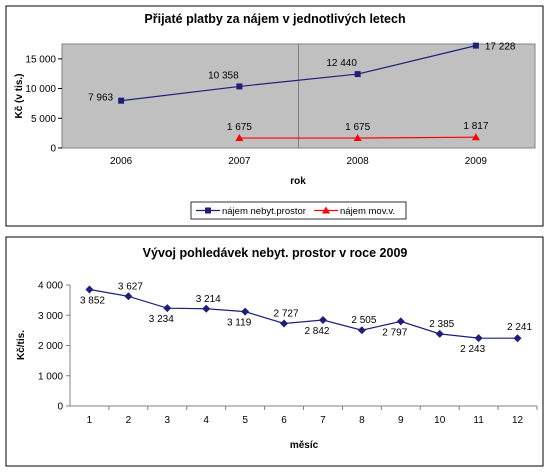 The height and width of the screenshot is (473, 550). Describe the element at coordinates (441, 324) in the screenshot. I see `chart-2-data-label: 2 385` at that location.